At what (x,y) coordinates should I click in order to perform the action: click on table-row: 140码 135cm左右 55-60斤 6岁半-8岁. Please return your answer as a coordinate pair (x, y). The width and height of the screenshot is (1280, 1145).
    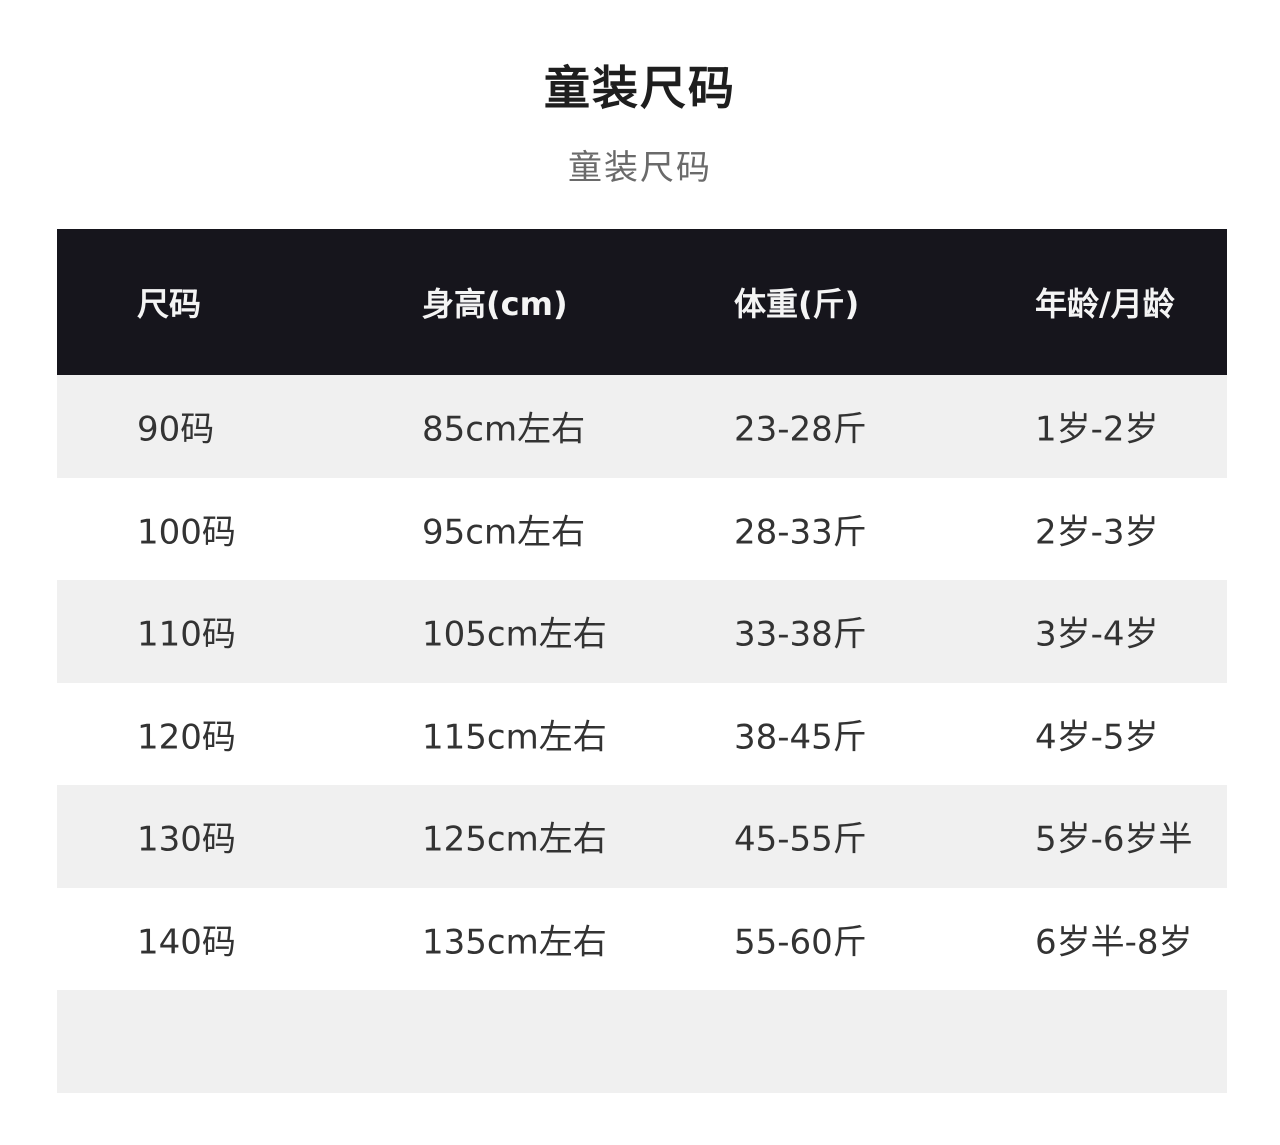
    Looking at the image, I should click on (642, 939).